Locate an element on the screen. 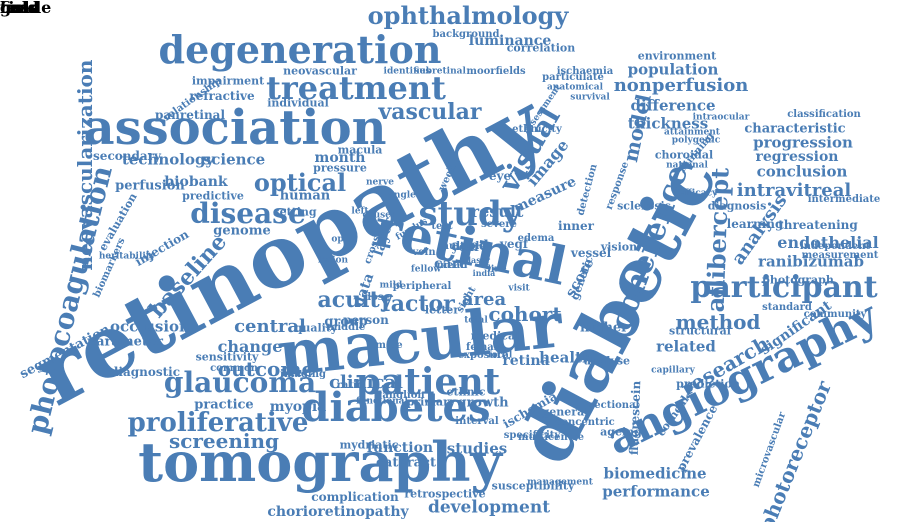 The height and width of the screenshot is (522, 900). word-vein: vein is located at coordinates (424, 252).